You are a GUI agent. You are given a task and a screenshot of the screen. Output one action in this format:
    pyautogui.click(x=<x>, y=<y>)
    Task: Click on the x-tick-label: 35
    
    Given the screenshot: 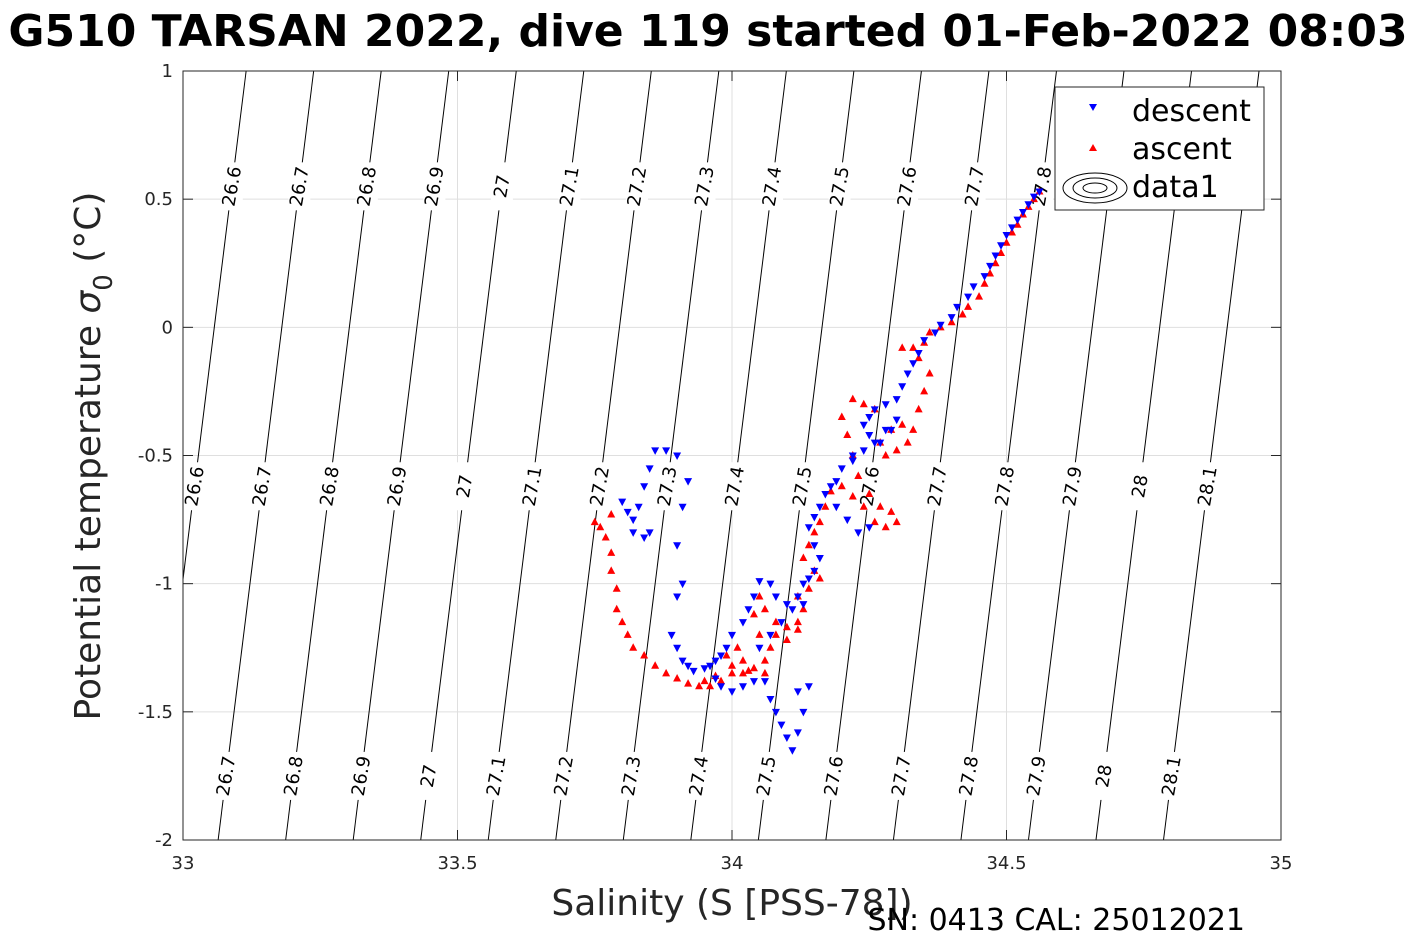 What is the action you would take?
    pyautogui.click(x=1281, y=863)
    